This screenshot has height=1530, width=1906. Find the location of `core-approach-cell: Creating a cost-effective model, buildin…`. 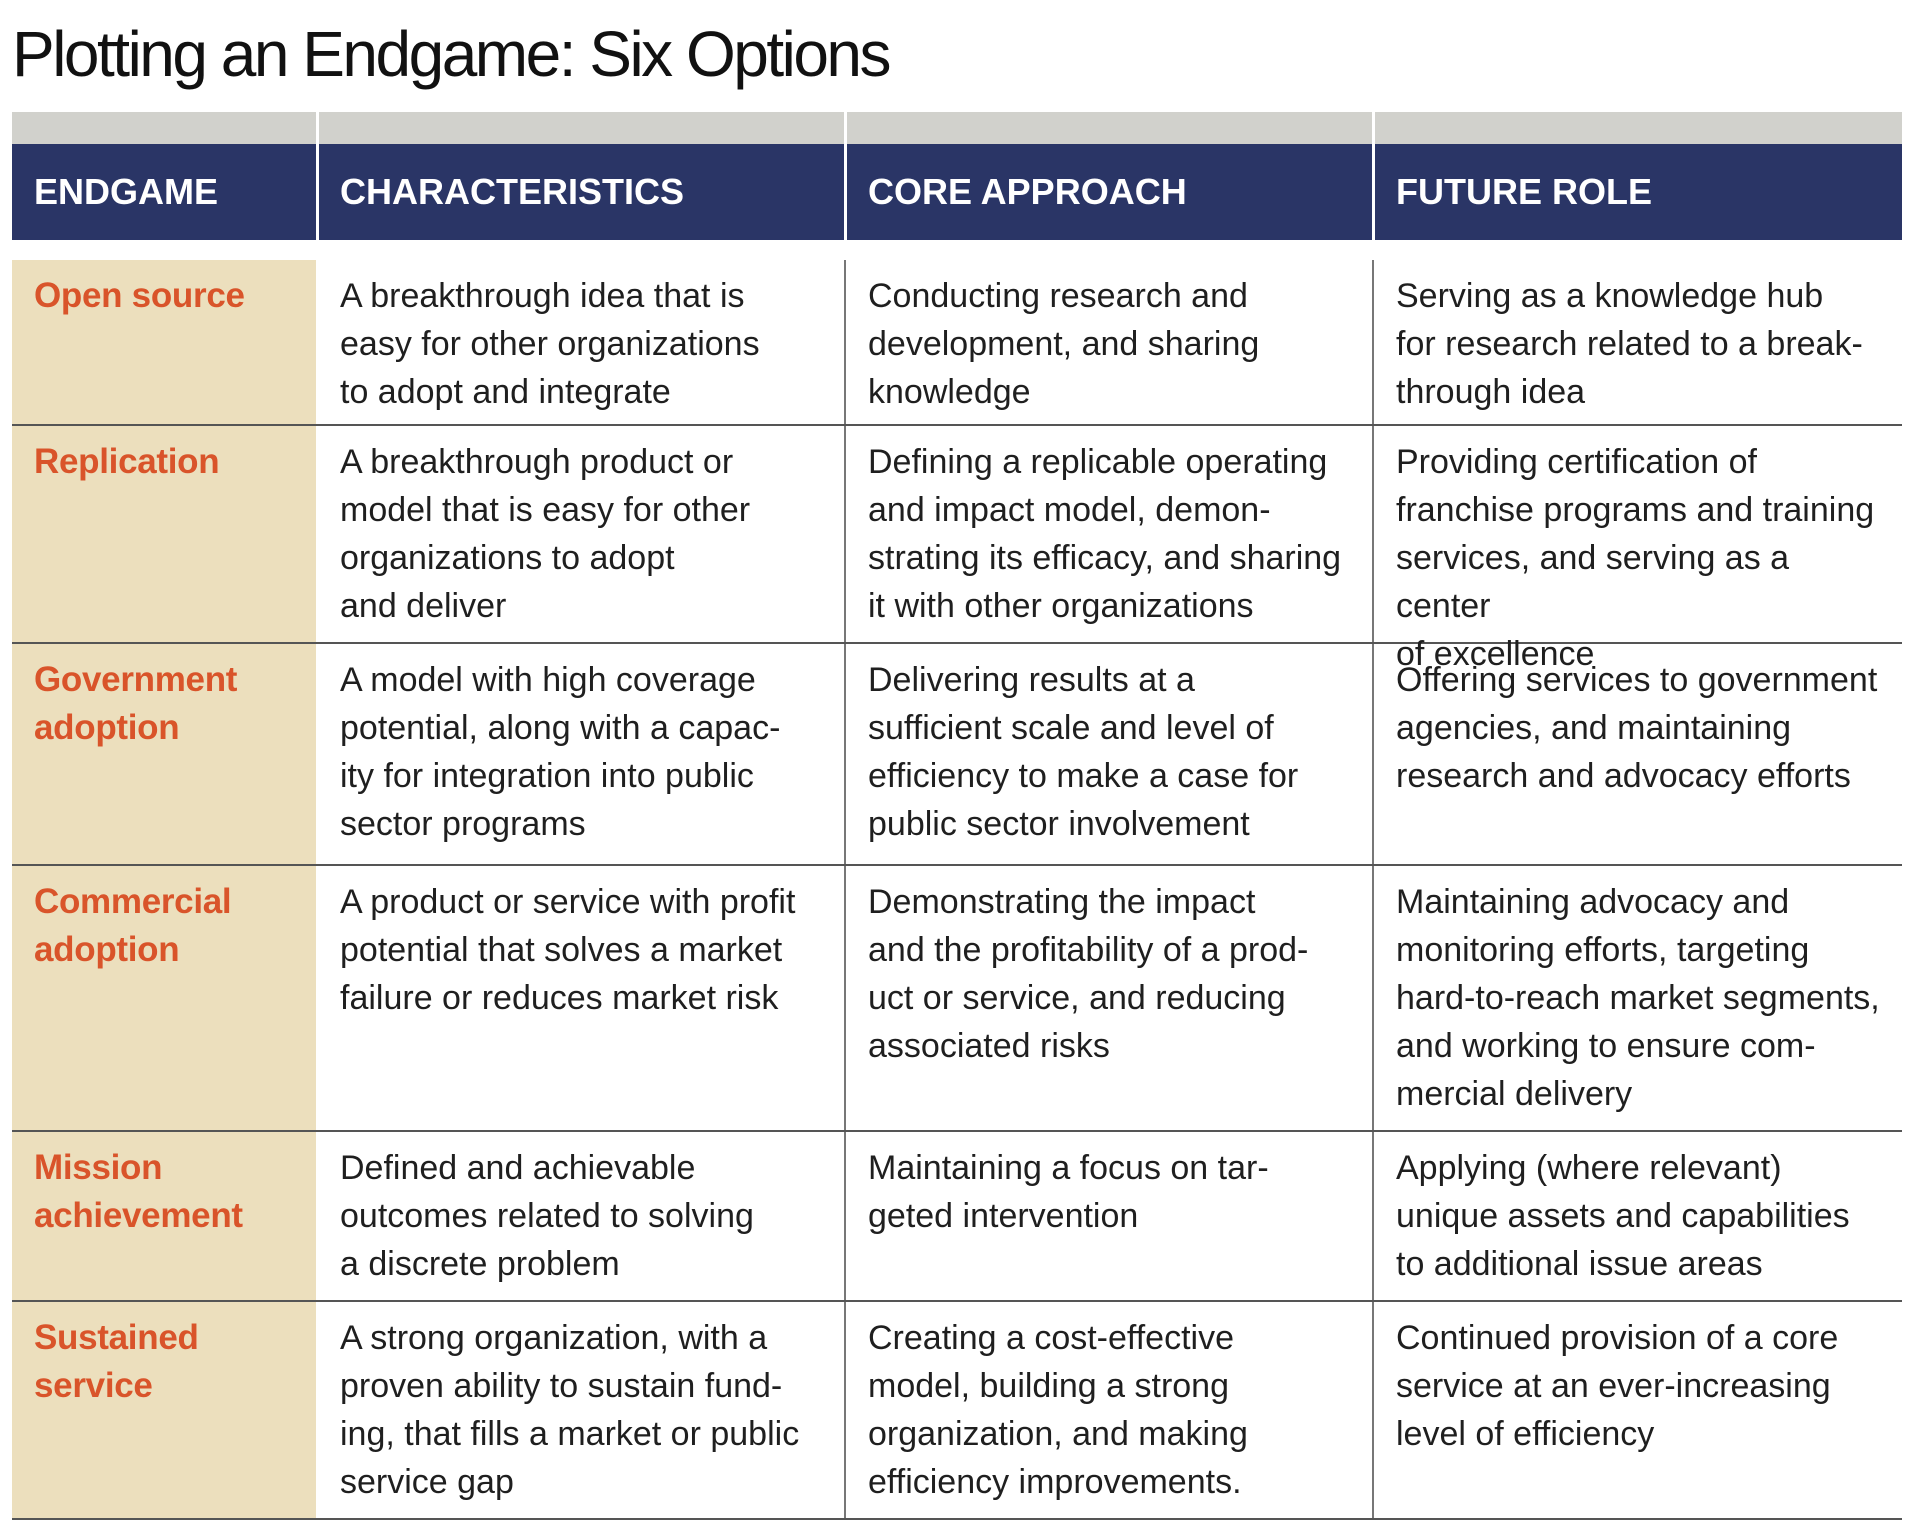

core-approach-cell: Creating a cost-effective model, buildin… is located at coordinates (1108, 1410).